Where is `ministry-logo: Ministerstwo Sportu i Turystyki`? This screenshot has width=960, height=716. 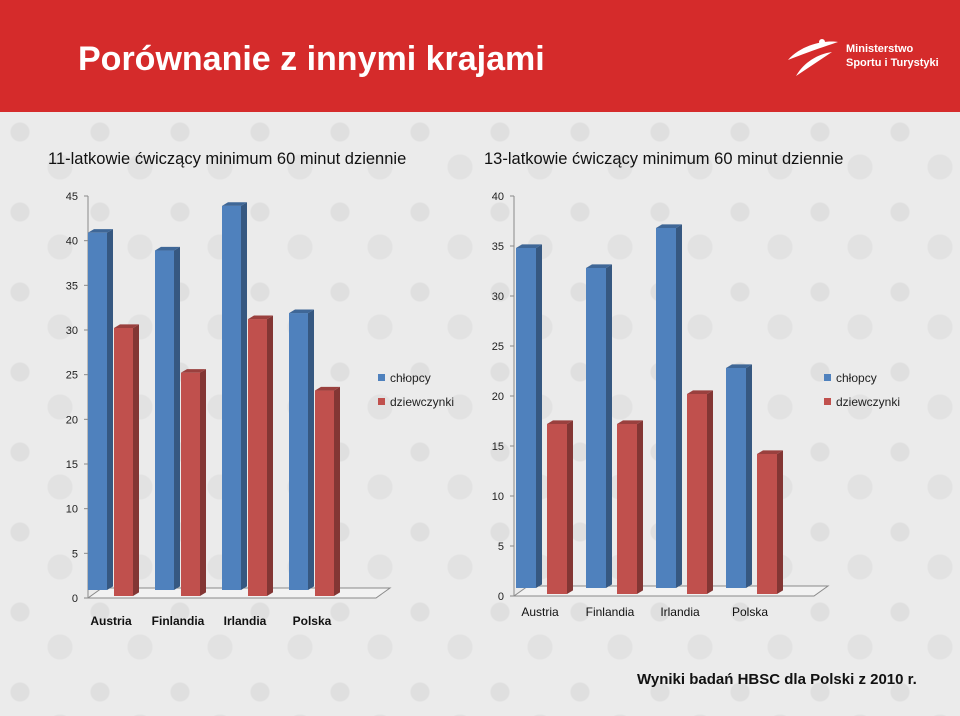
ministry-logo: Ministerstwo Sportu i Turystyki is located at coordinates (867, 58).